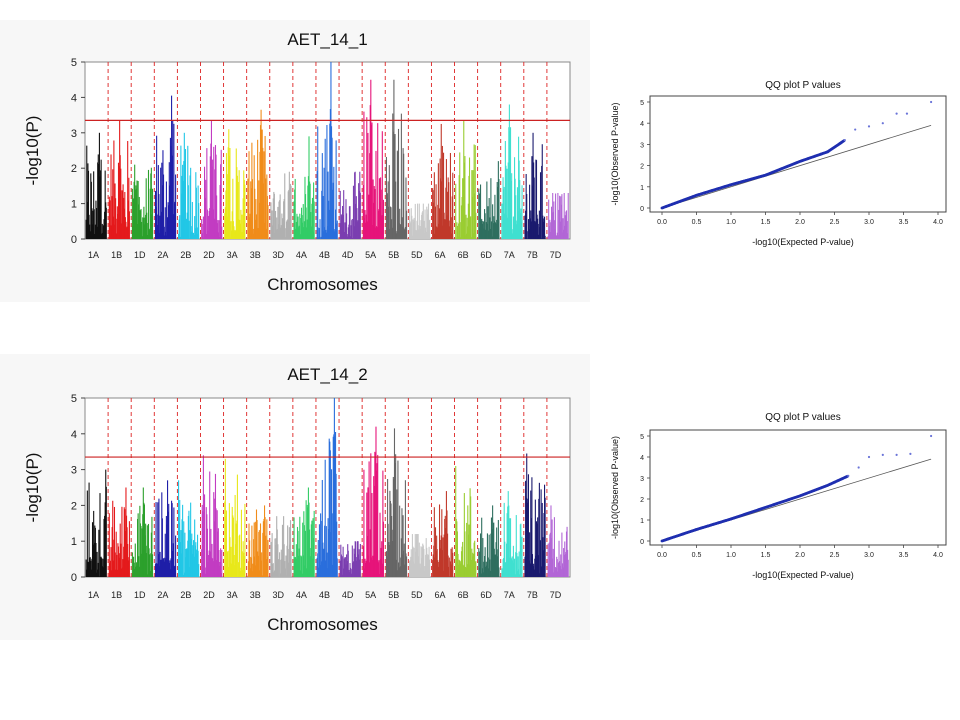 Image resolution: width=960 pixels, height=720 pixels. What do you see at coordinates (904, 555) in the screenshot?
I see `x-tick-label: 3.5` at bounding box center [904, 555].